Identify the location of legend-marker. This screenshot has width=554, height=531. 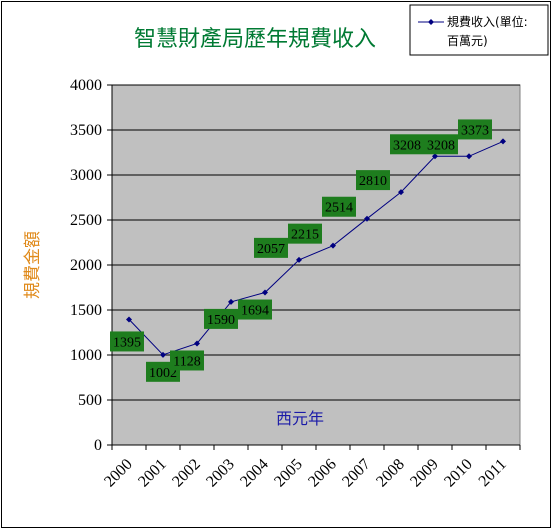
(431, 22).